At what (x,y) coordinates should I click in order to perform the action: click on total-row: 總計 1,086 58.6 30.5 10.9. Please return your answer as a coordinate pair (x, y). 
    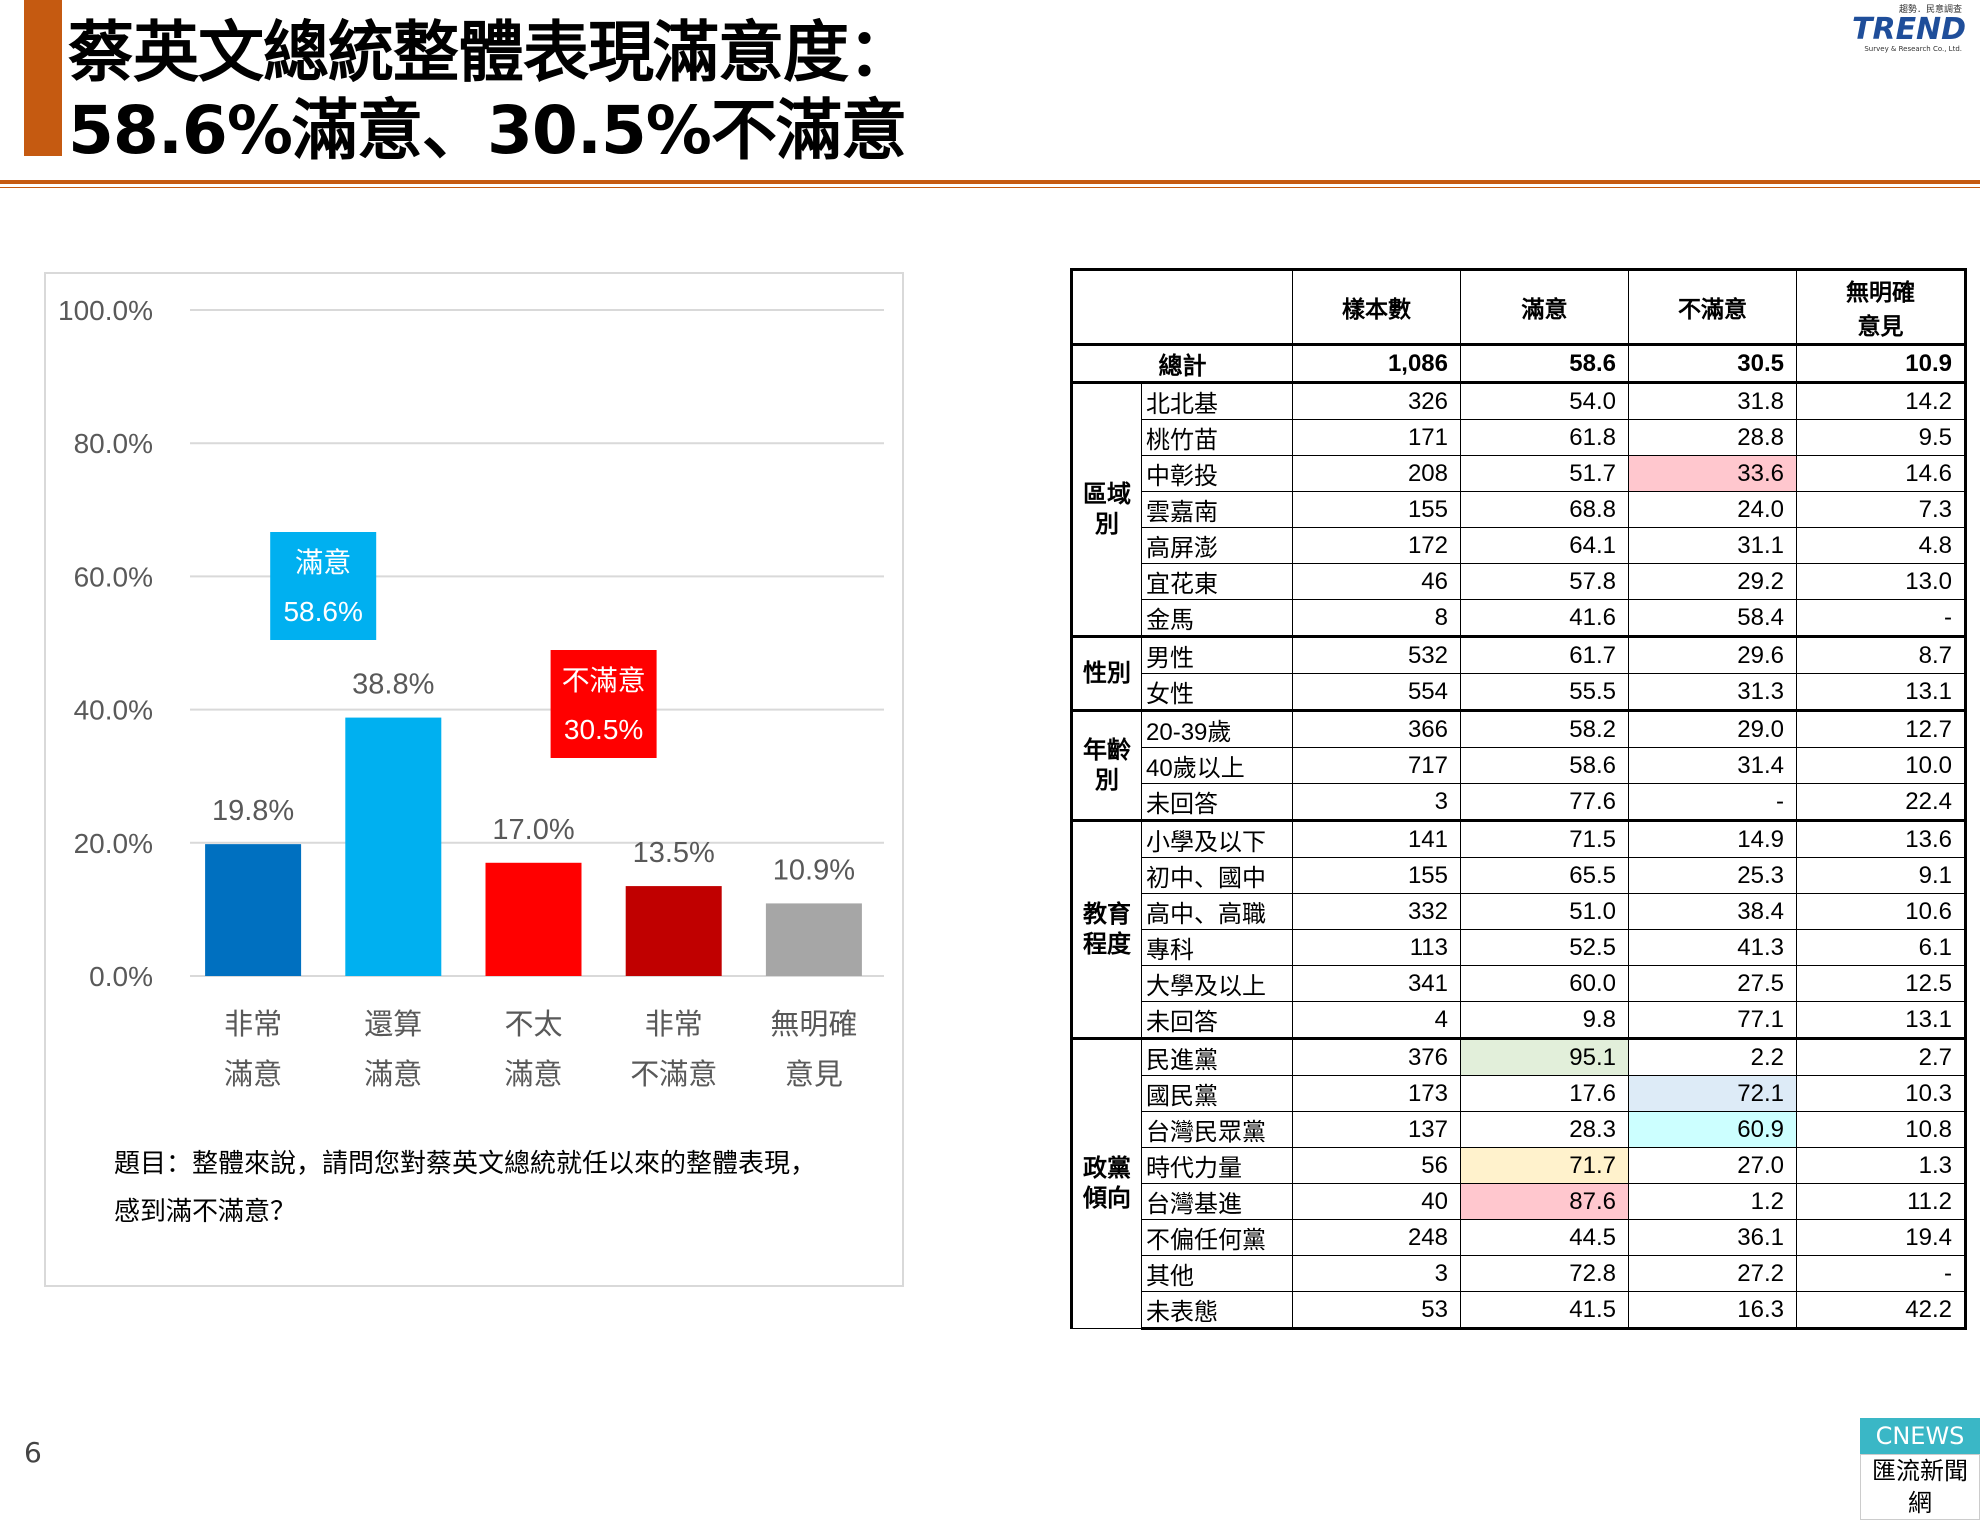
    Looking at the image, I should click on (1518, 364).